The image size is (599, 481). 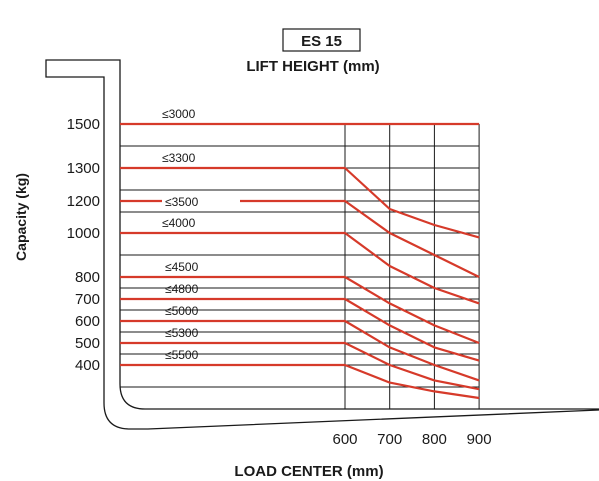 What do you see at coordinates (83, 124) in the screenshot?
I see `y-tick-label: 1500` at bounding box center [83, 124].